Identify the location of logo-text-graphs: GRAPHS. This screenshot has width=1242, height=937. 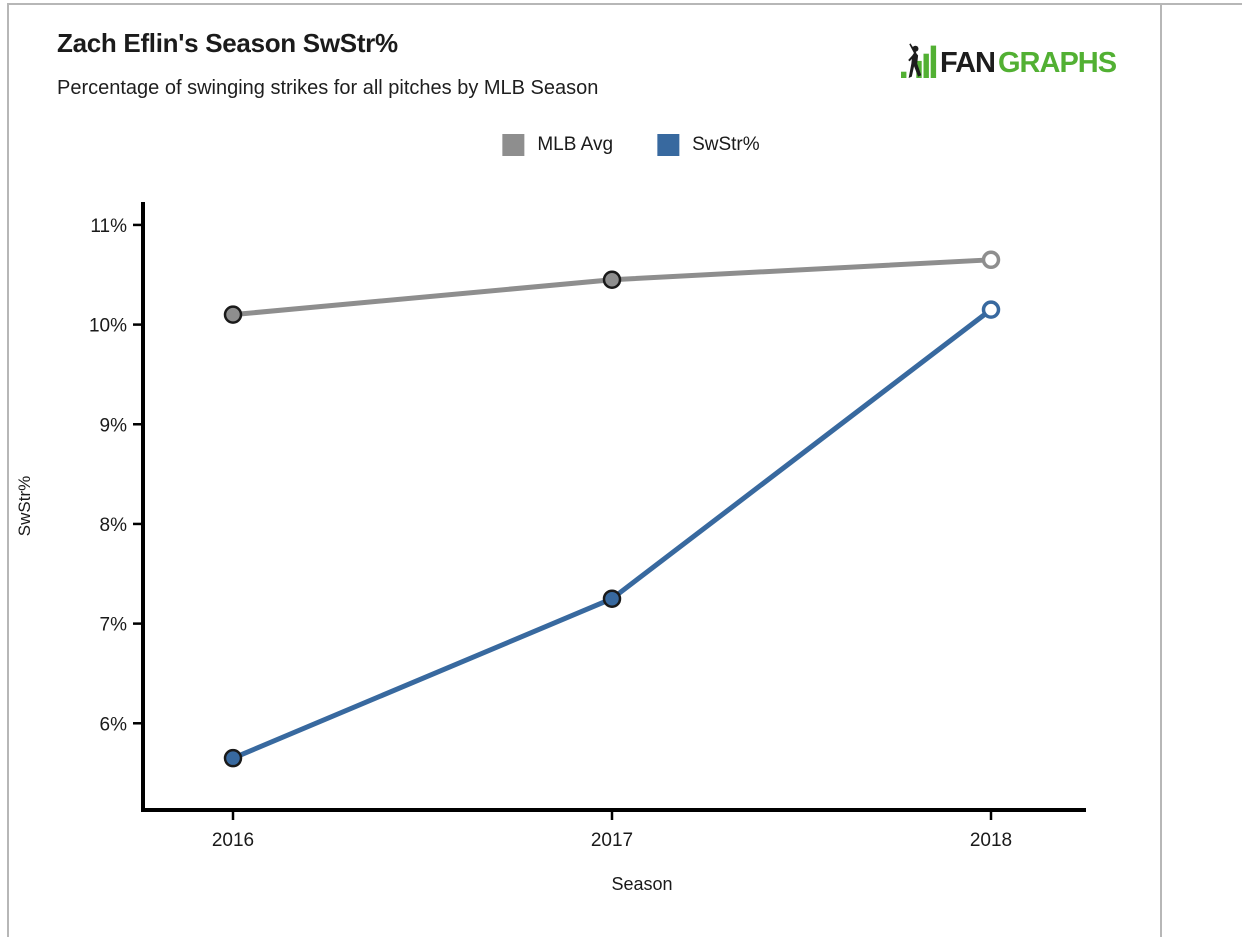
(1057, 63).